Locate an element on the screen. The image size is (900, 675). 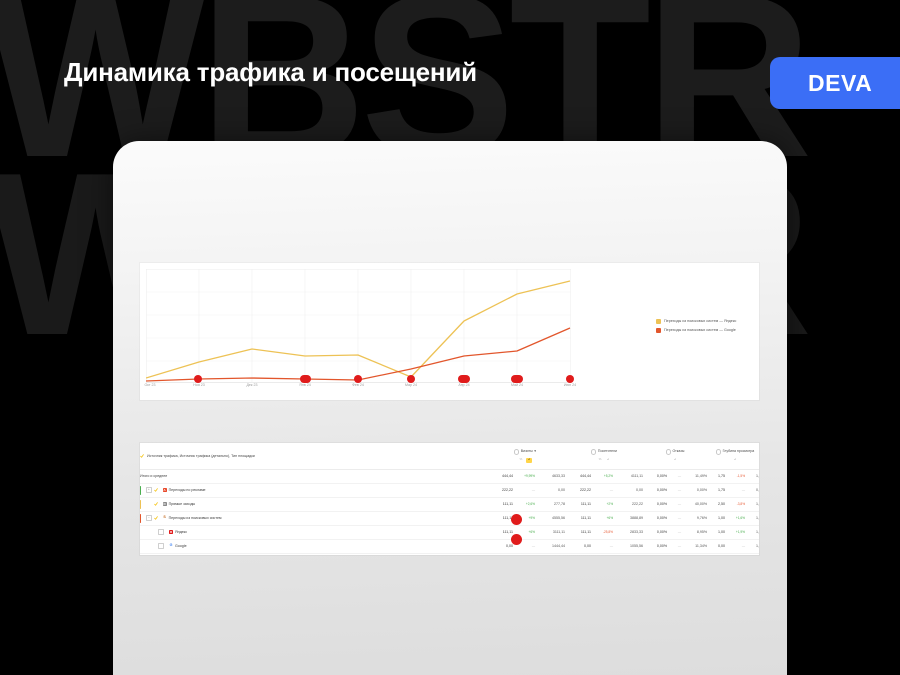
row-label: Яндекс is located at coordinates (181, 532).